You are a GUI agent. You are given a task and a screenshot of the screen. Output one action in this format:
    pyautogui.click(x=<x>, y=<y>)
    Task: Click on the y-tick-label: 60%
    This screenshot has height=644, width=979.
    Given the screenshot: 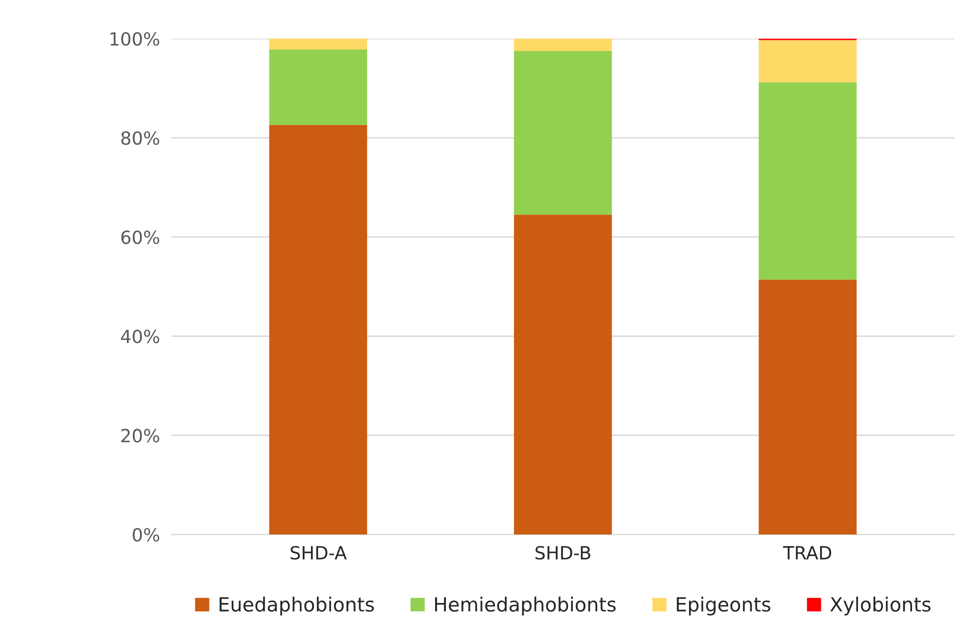 What is the action you would take?
    pyautogui.click(x=140, y=237)
    